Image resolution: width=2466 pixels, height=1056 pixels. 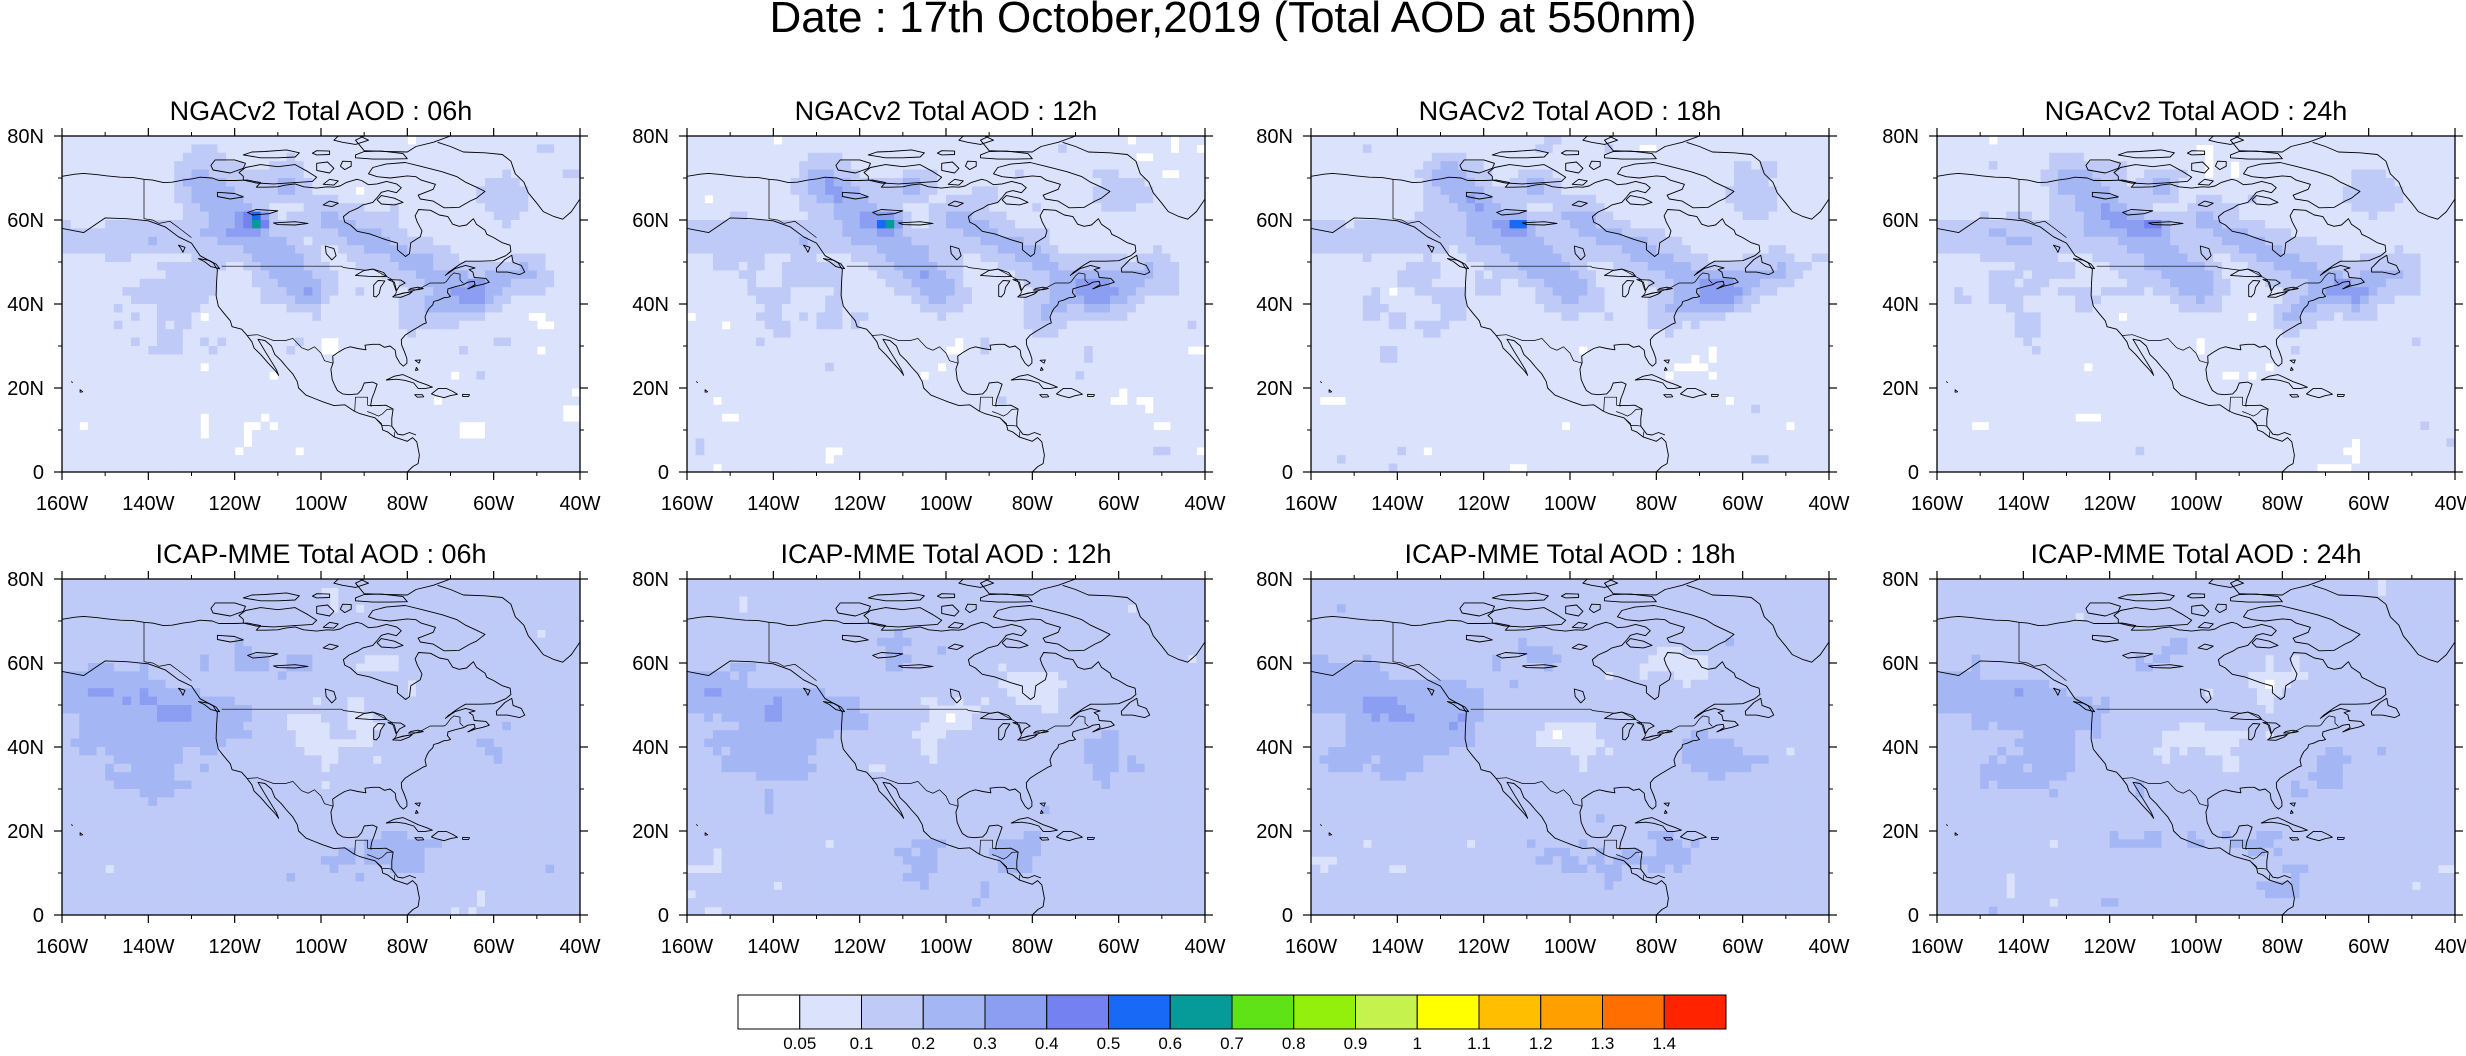 I want to click on colorbar-label: 0.2, so click(x=923, y=1043).